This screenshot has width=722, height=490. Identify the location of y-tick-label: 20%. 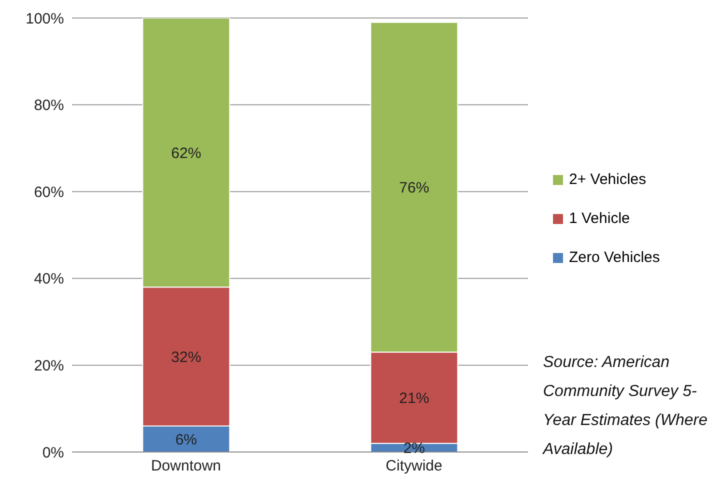
(49, 366).